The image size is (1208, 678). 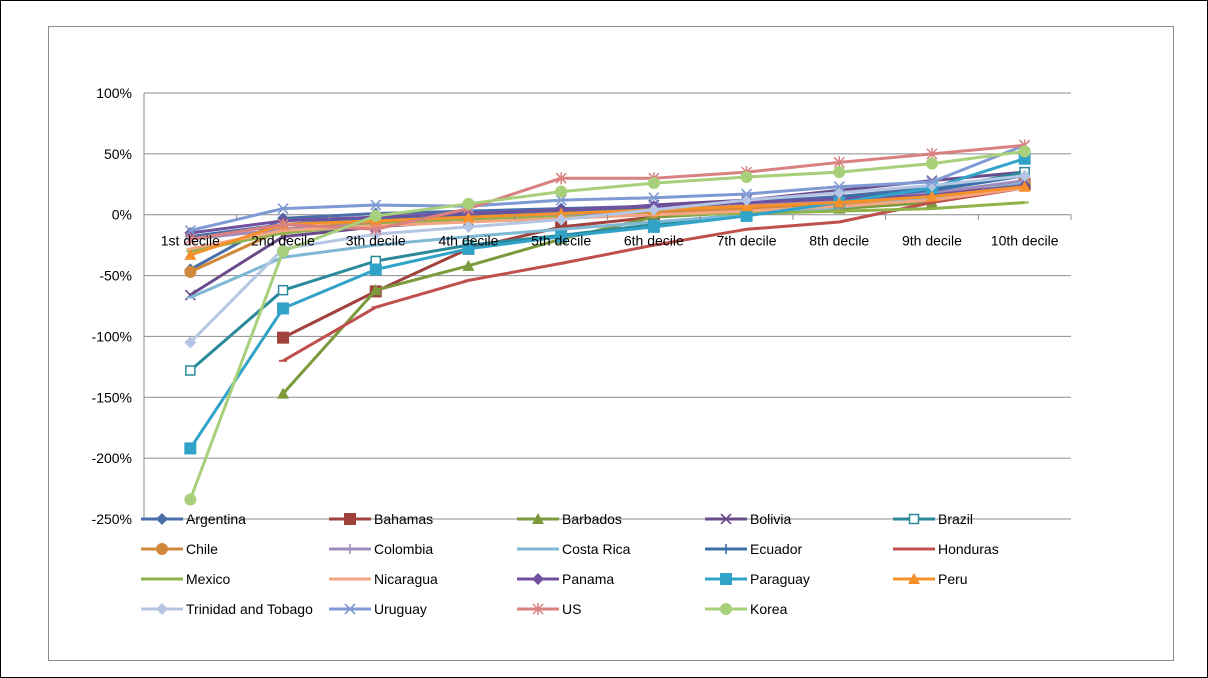 What do you see at coordinates (746, 609) in the screenshot?
I see `legend-item: Korea` at bounding box center [746, 609].